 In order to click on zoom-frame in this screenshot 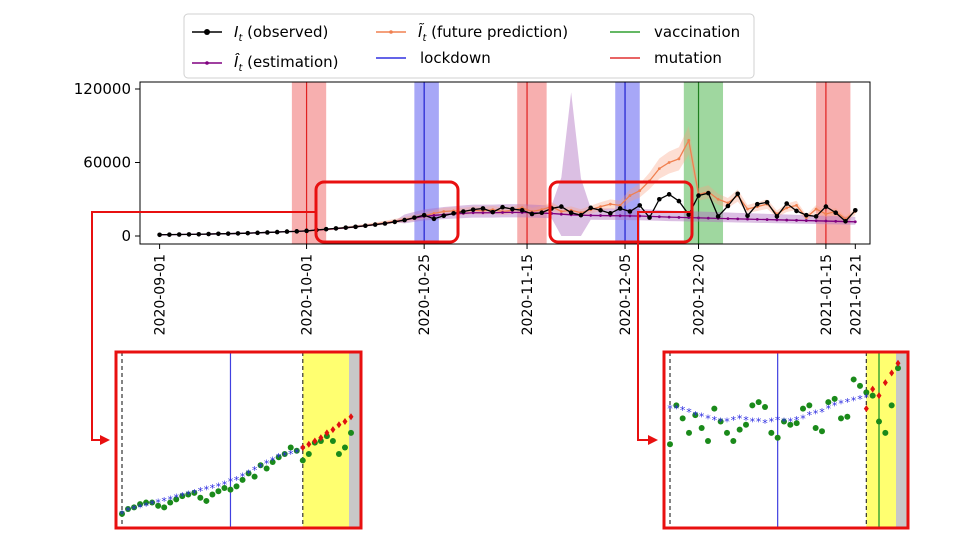, I will do `click(786, 440)`.